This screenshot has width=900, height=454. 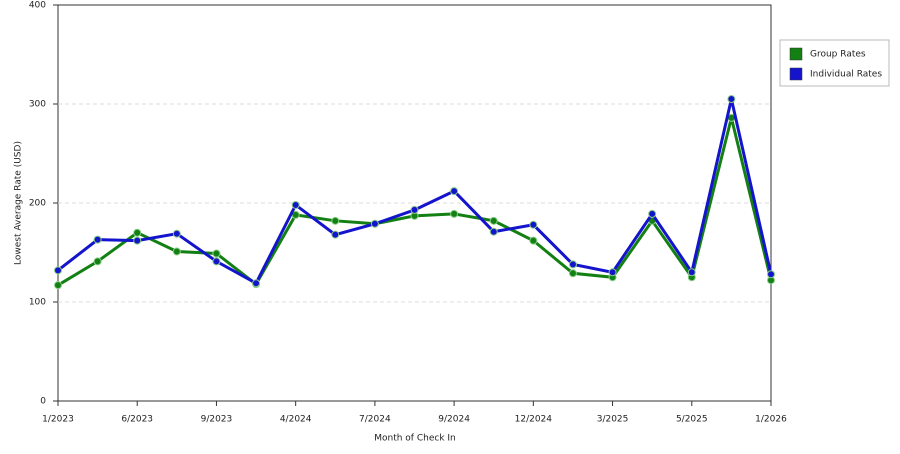 What do you see at coordinates (217, 420) in the screenshot?
I see `x-tick-label: 9/2023` at bounding box center [217, 420].